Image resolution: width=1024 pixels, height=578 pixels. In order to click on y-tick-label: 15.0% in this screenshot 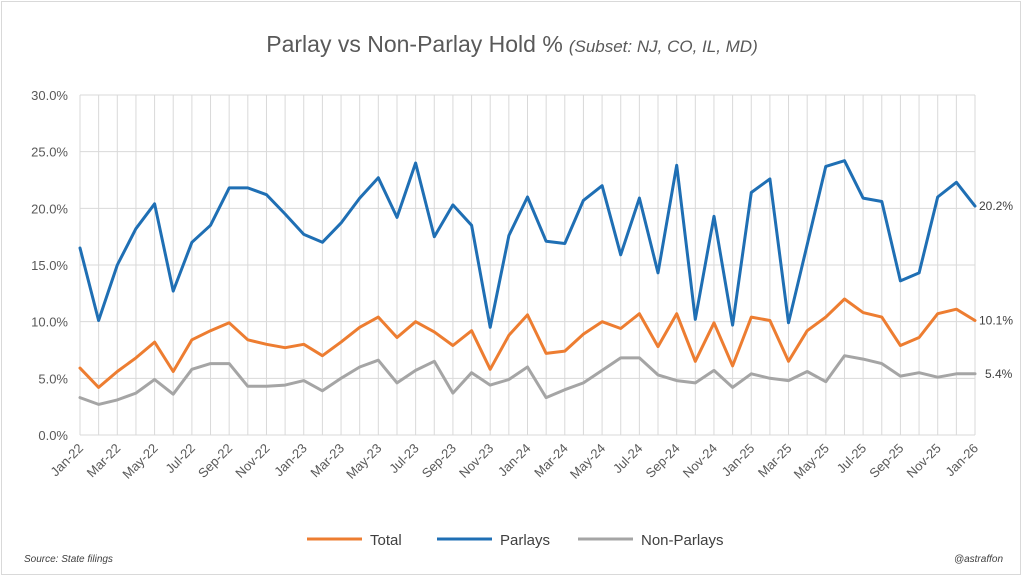, I will do `click(49, 265)`.